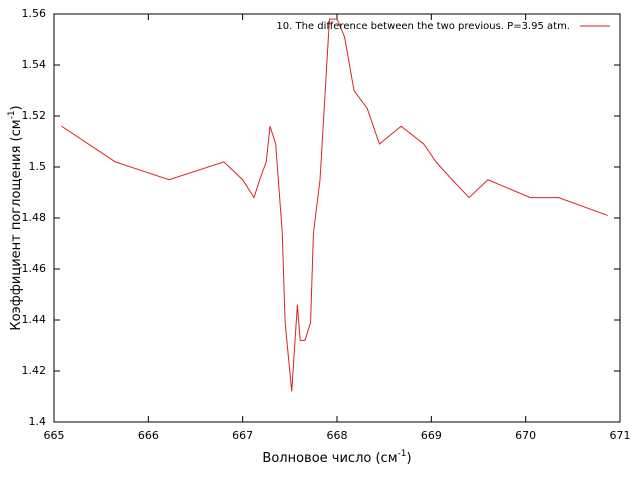 The height and width of the screenshot is (480, 640). Describe the element at coordinates (337, 435) in the screenshot. I see `x-tick-label: 668` at that location.